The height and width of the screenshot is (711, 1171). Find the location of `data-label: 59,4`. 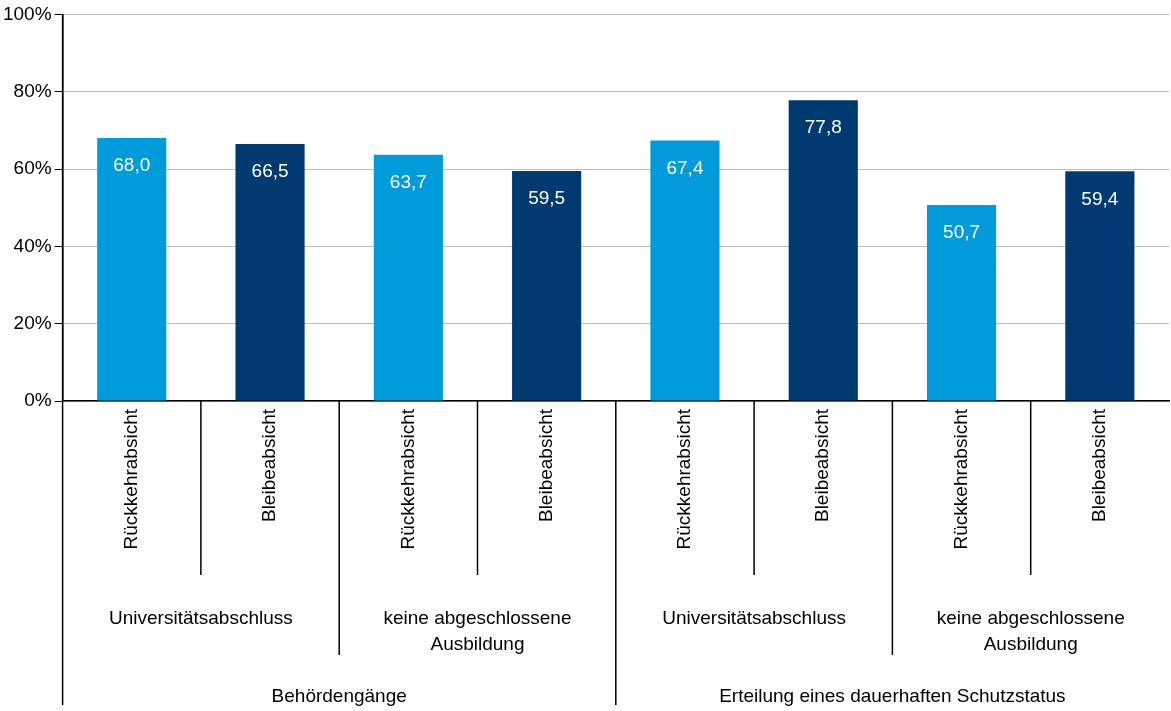

data-label: 59,4 is located at coordinates (1100, 198).